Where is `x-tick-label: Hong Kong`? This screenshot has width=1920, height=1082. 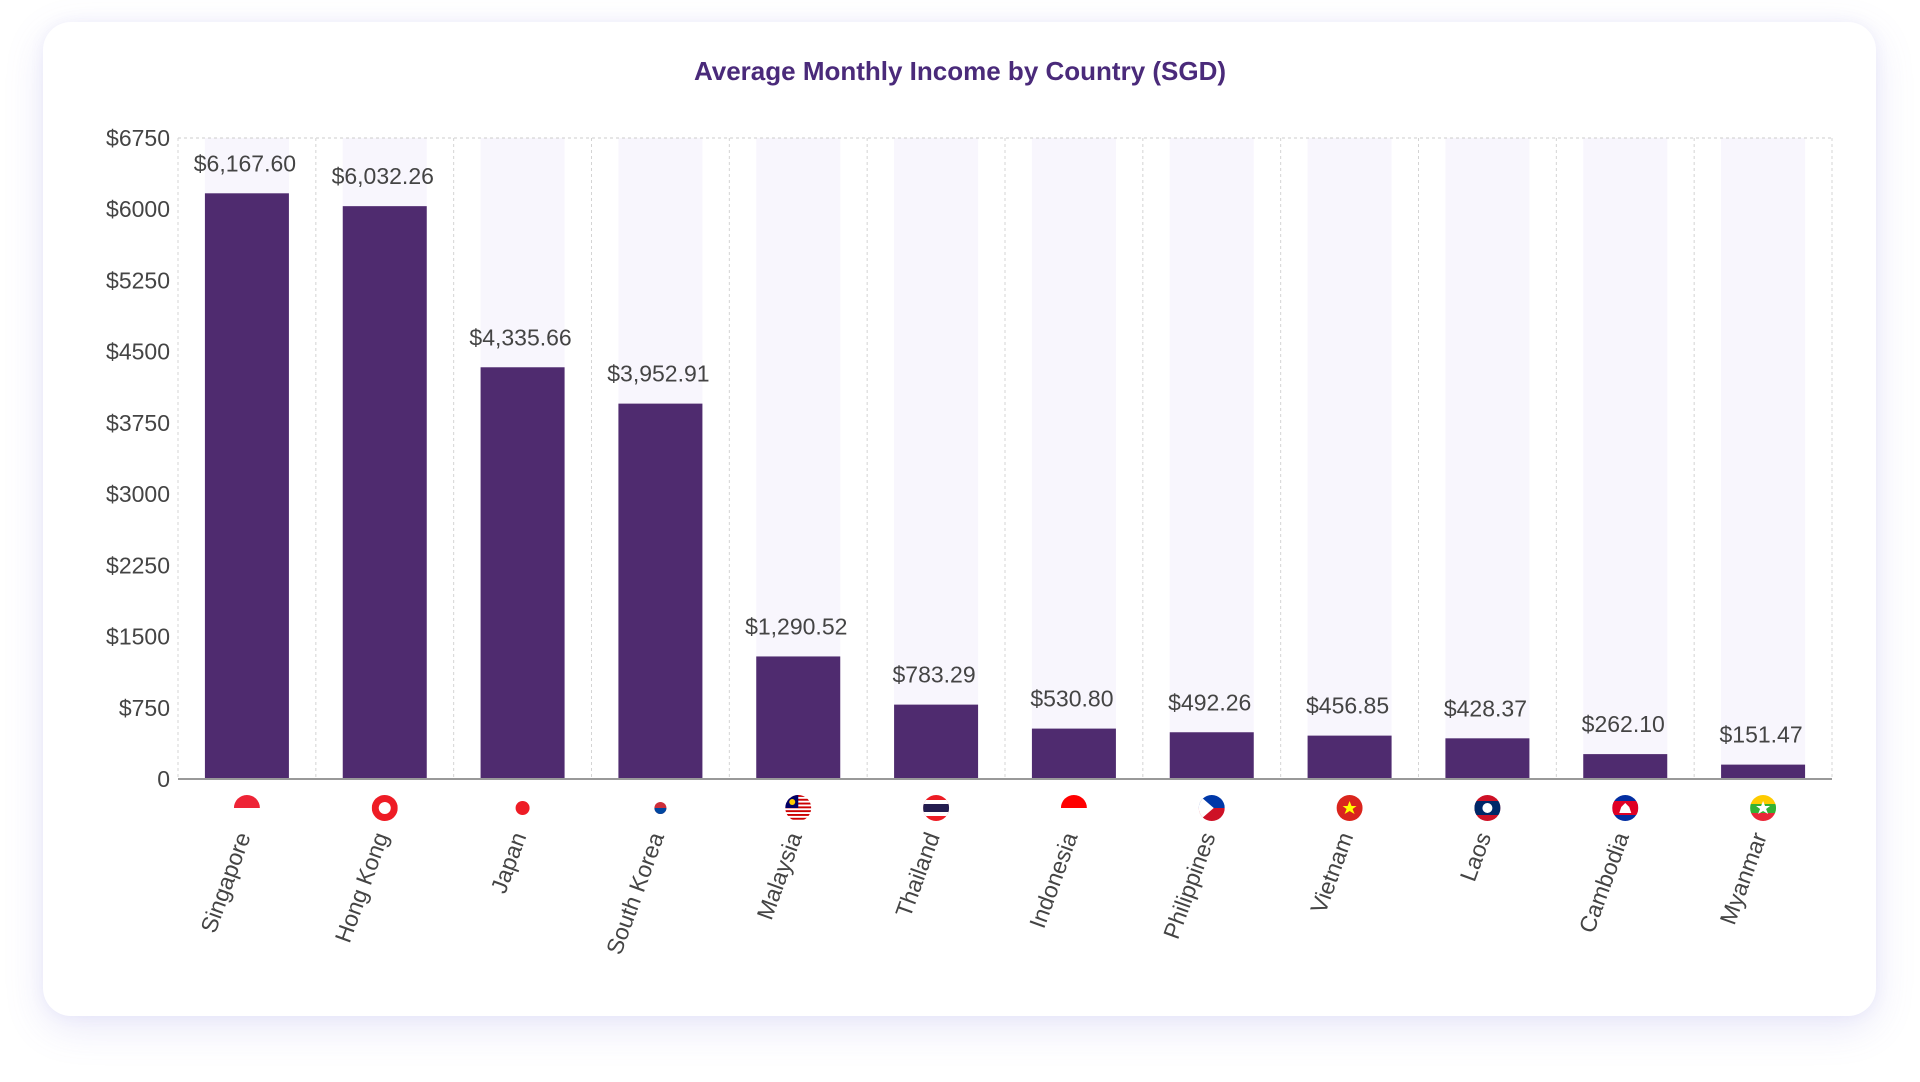
x-tick-label: Hong Kong is located at coordinates (362, 887).